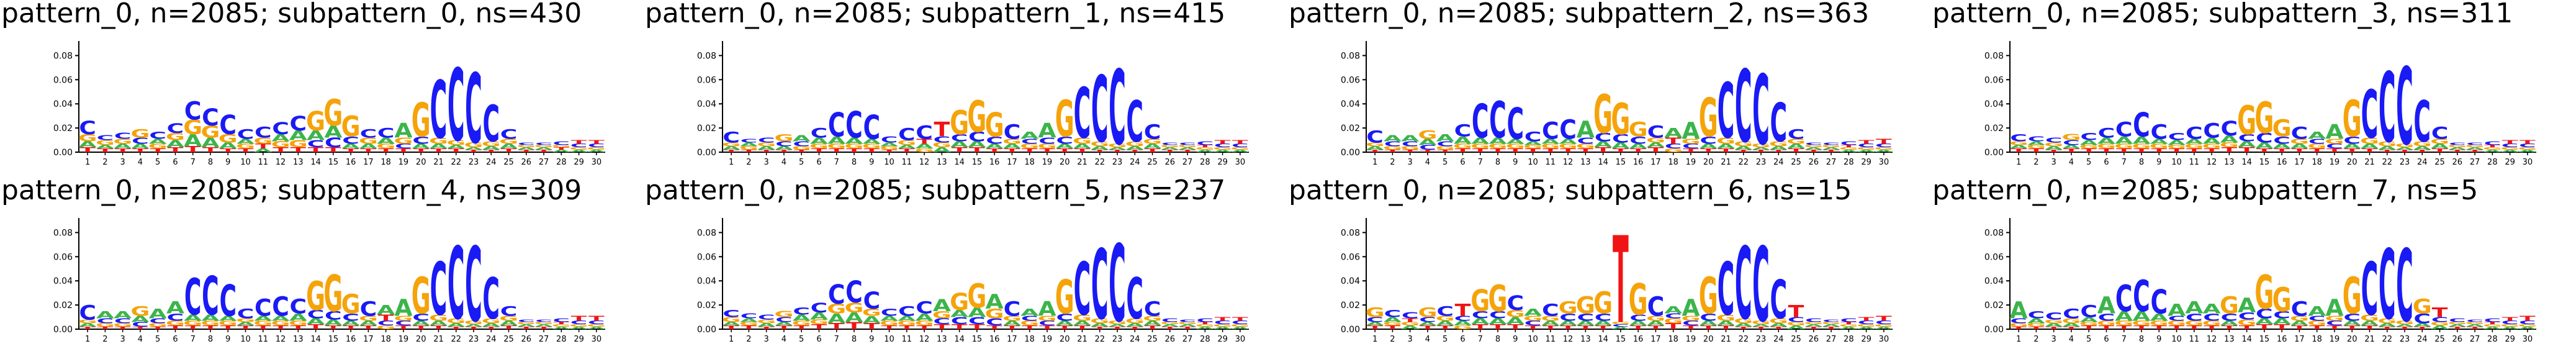 Image resolution: width=2576 pixels, height=354 pixels. What do you see at coordinates (818, 162) in the screenshot?
I see `x-tick-label: 6` at bounding box center [818, 162].